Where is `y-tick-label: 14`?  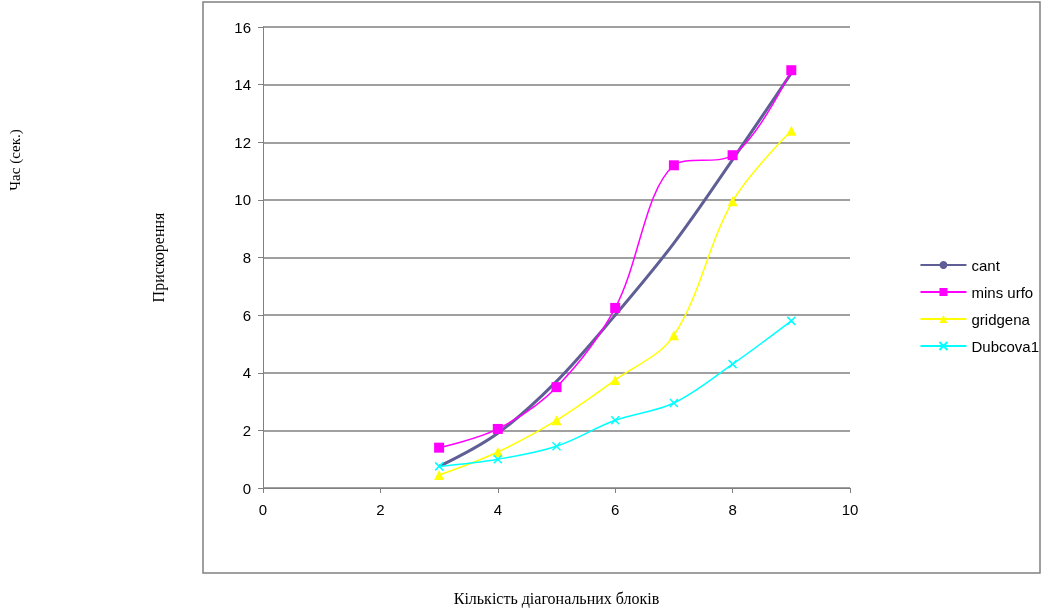 y-tick-label: 14 is located at coordinates (242, 85).